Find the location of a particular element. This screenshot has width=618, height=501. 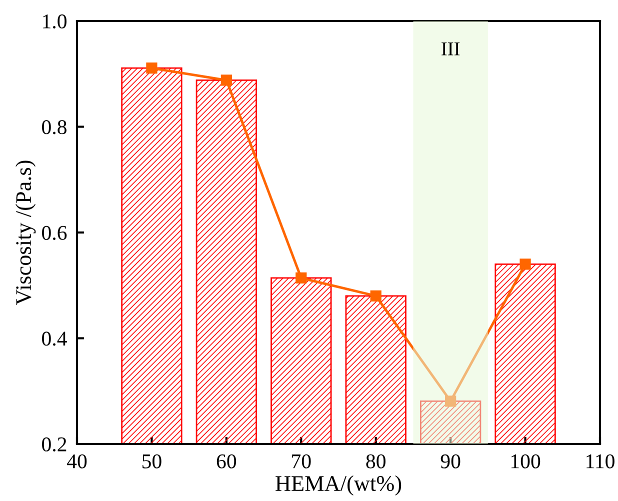

x-tick-label: 90 is located at coordinates (450, 461).